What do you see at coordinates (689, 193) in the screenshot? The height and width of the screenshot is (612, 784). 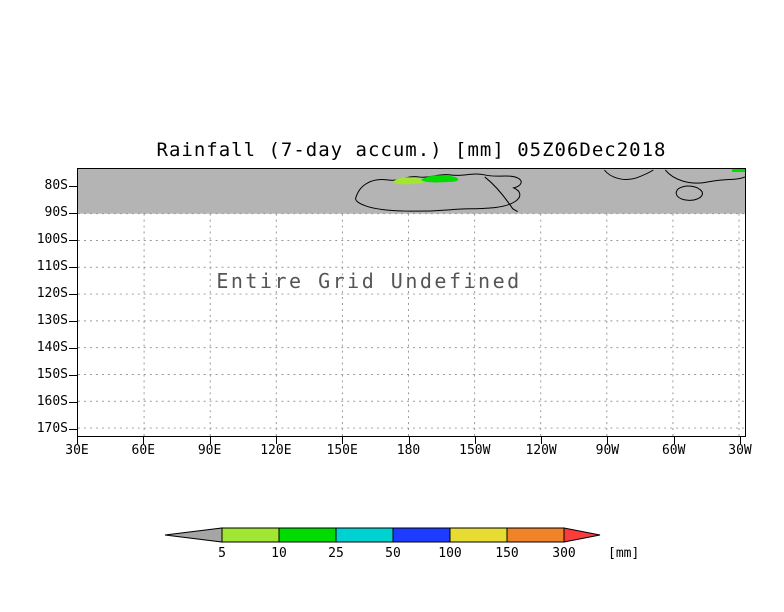 I see `coastline-right-islet` at bounding box center [689, 193].